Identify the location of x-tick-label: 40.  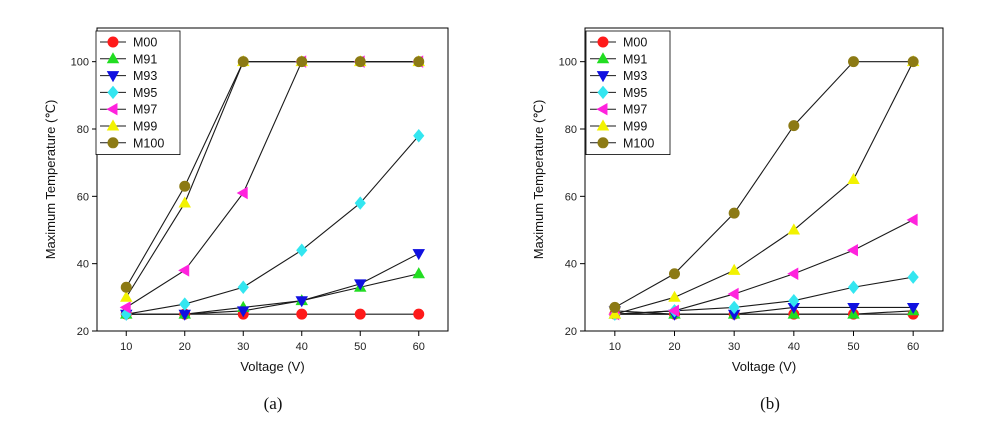
(794, 347).